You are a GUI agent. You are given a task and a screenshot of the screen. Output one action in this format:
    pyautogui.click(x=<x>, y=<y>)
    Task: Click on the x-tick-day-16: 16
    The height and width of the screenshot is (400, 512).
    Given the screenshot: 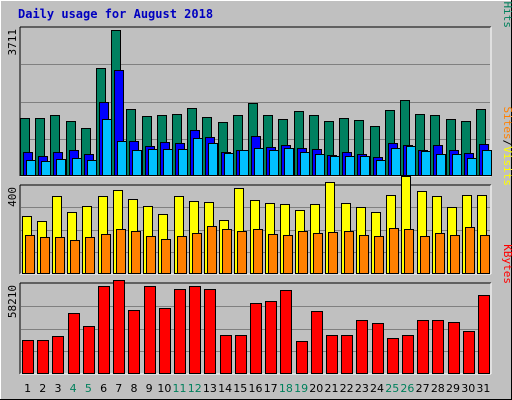 What is the action you would take?
    pyautogui.click(x=256, y=388)
    